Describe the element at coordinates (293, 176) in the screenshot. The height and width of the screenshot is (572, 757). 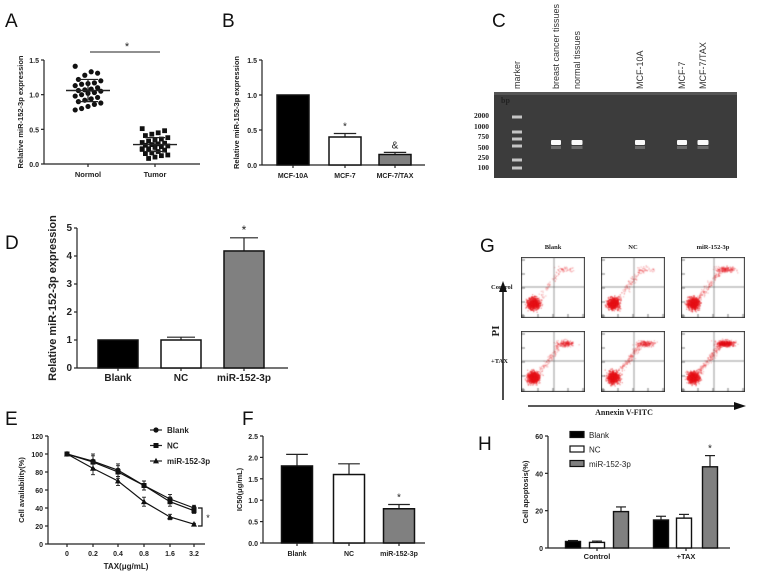
I see `x-tick-label: MCF-10A` at that location.